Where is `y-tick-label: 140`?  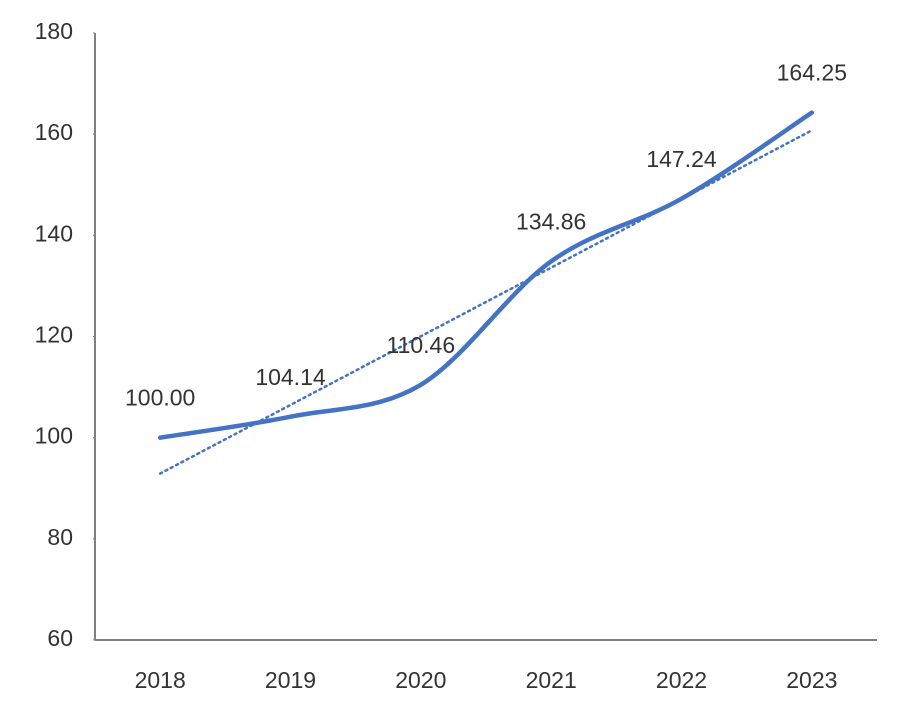 y-tick-label: 140 is located at coordinates (54, 233).